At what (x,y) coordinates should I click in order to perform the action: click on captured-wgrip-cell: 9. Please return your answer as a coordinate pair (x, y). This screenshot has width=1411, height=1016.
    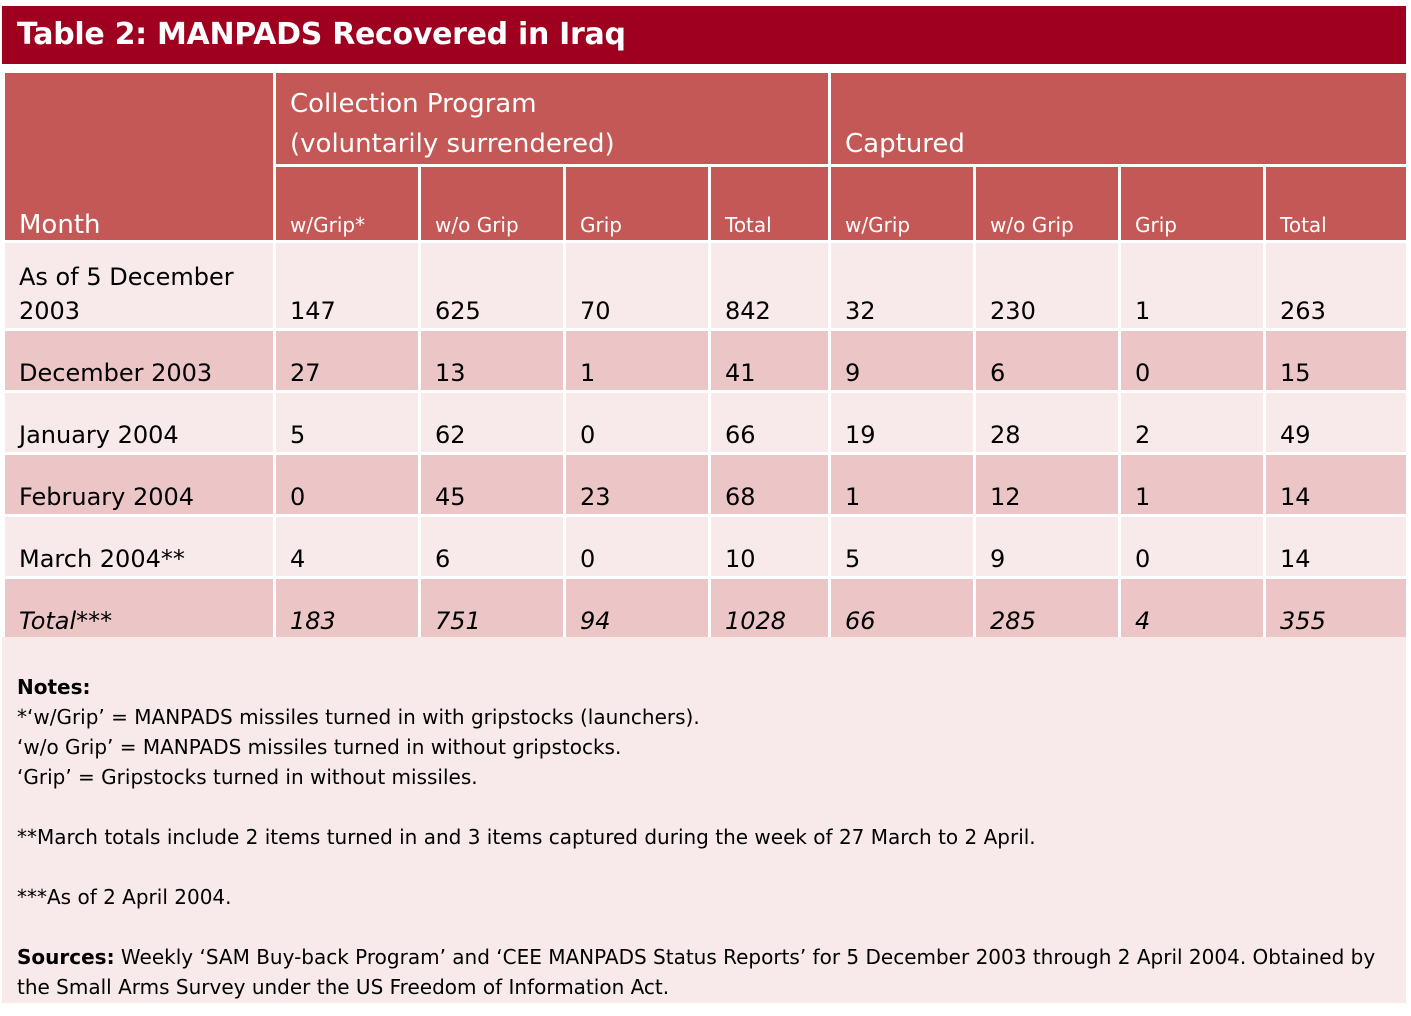
    Looking at the image, I should click on (902, 360).